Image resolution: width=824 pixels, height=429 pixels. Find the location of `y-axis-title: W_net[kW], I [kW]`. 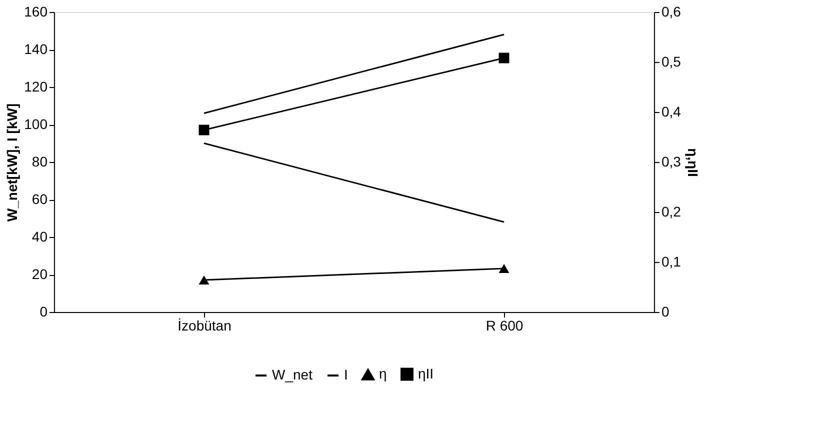

y-axis-title: W_net[kW], I [kW] is located at coordinates (12, 162).